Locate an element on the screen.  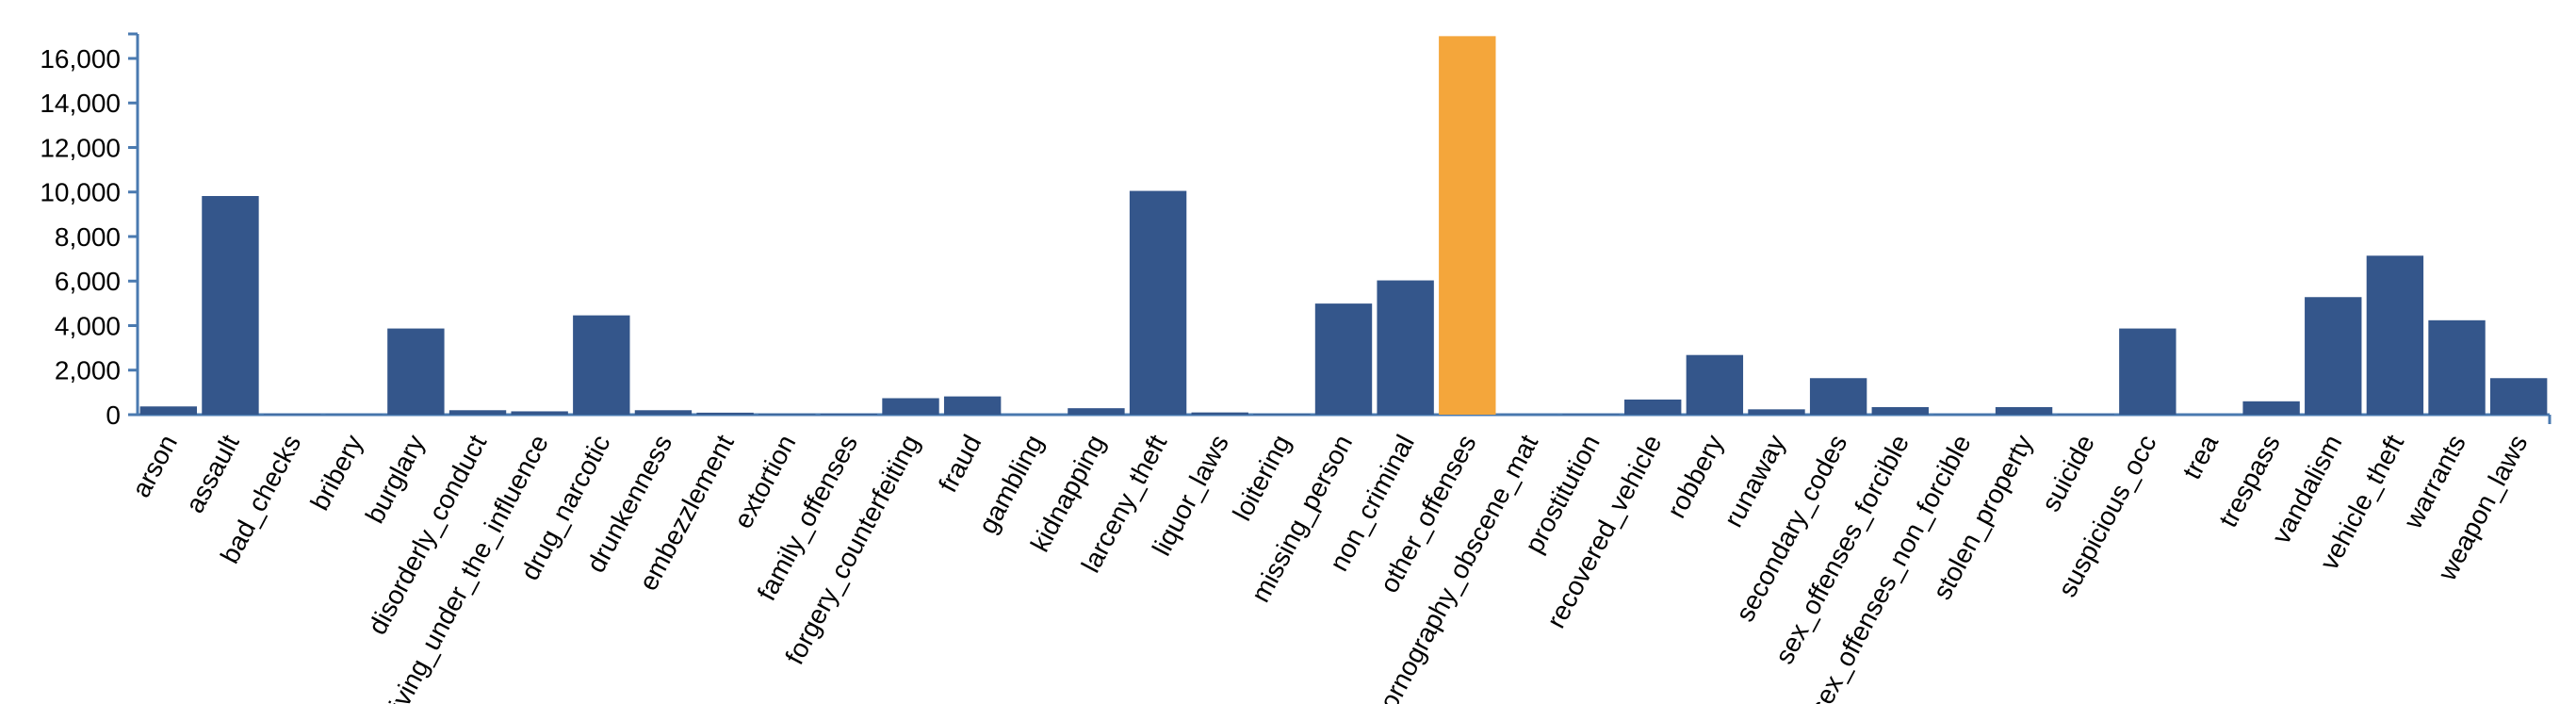
x-tick-label: recovered_vehicle is located at coordinates (1604, 531).